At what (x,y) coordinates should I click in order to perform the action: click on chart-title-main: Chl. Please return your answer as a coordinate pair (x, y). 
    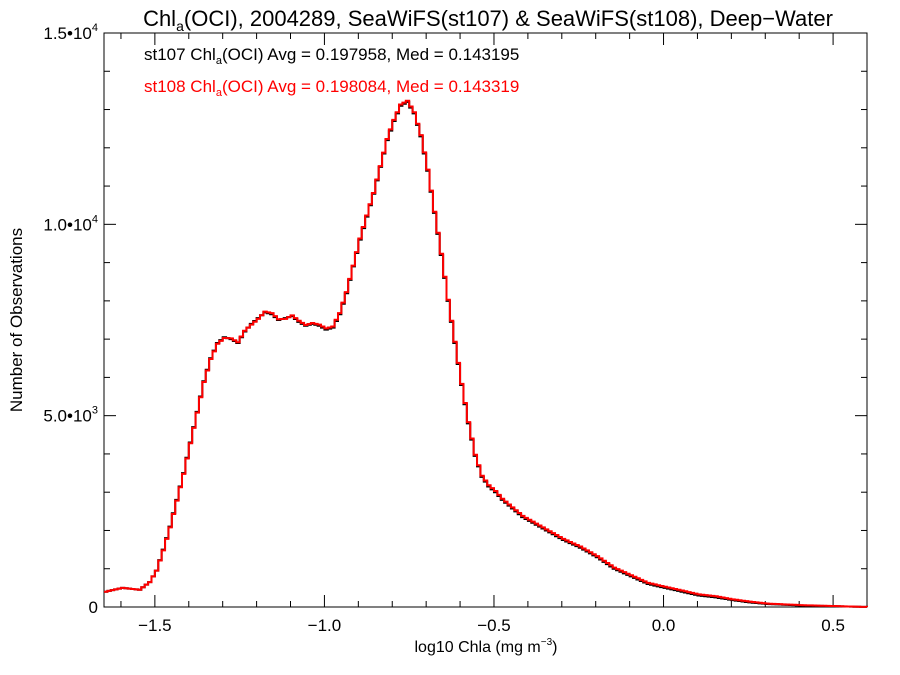
    Looking at the image, I should click on (159, 18).